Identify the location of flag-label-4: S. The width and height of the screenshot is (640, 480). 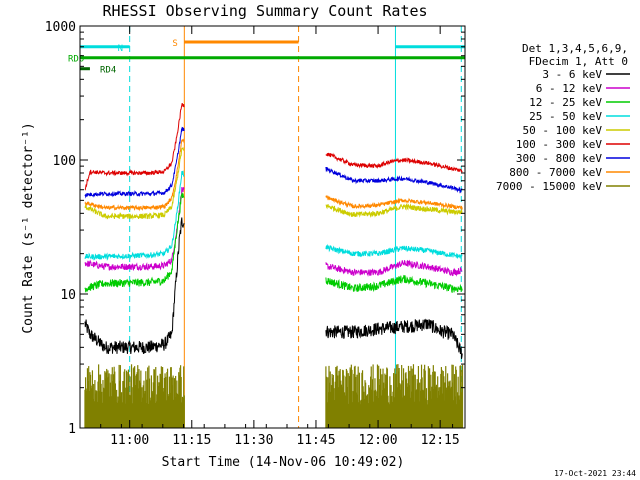
(174, 44).